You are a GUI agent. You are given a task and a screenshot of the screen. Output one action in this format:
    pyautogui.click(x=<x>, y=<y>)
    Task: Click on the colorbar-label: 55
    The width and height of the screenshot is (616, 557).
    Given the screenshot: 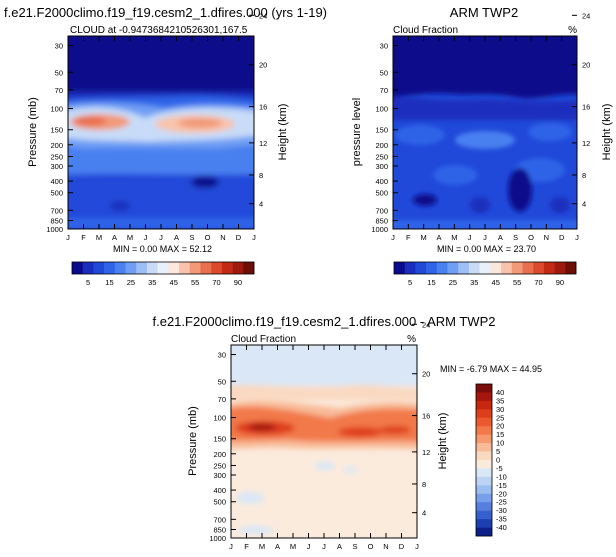 What is the action you would take?
    pyautogui.click(x=517, y=282)
    